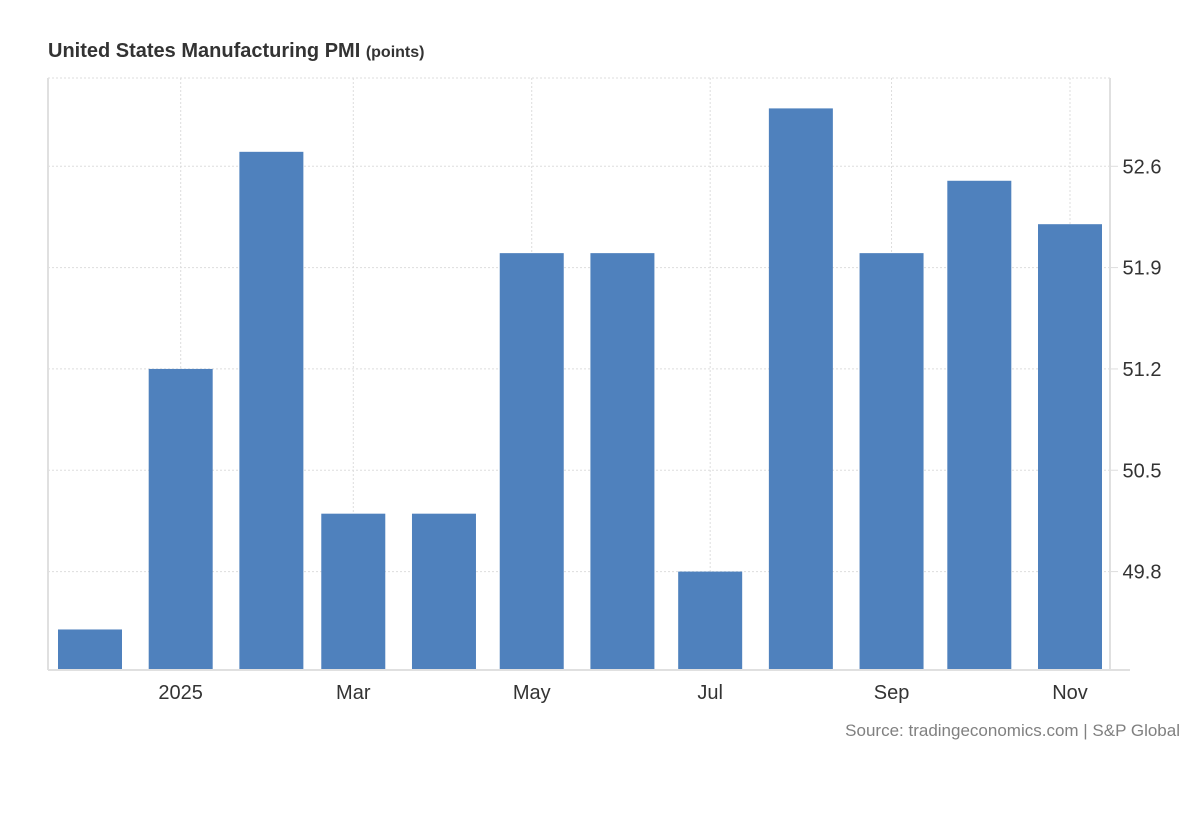 The height and width of the screenshot is (820, 1200). Describe the element at coordinates (710, 693) in the screenshot. I see `x-tick-label: Jul` at that location.